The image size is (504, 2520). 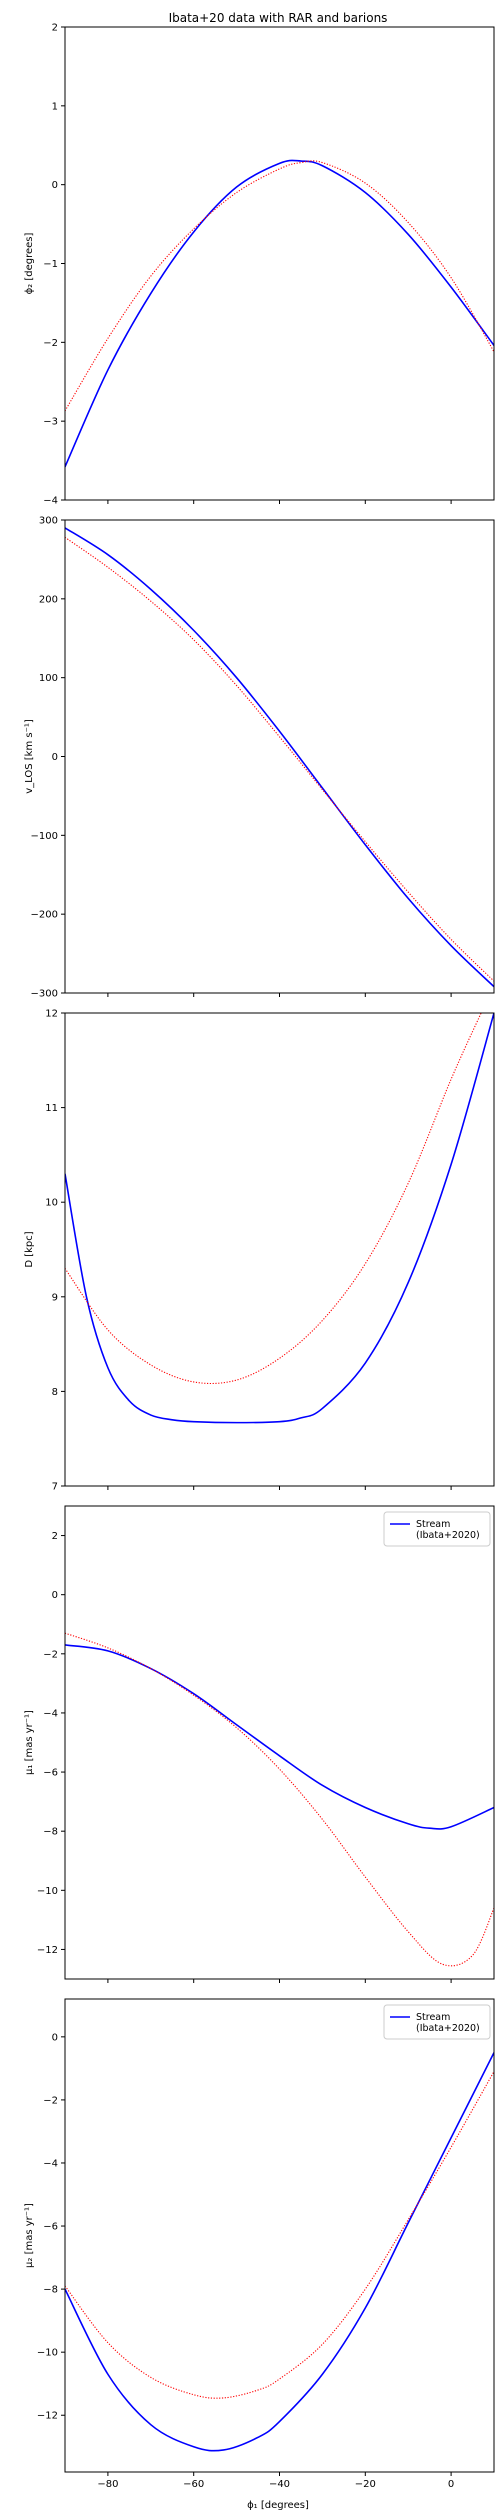 I want to click on y-axis-label: μ₂ [mas yr⁻¹], so click(x=29, y=2235).